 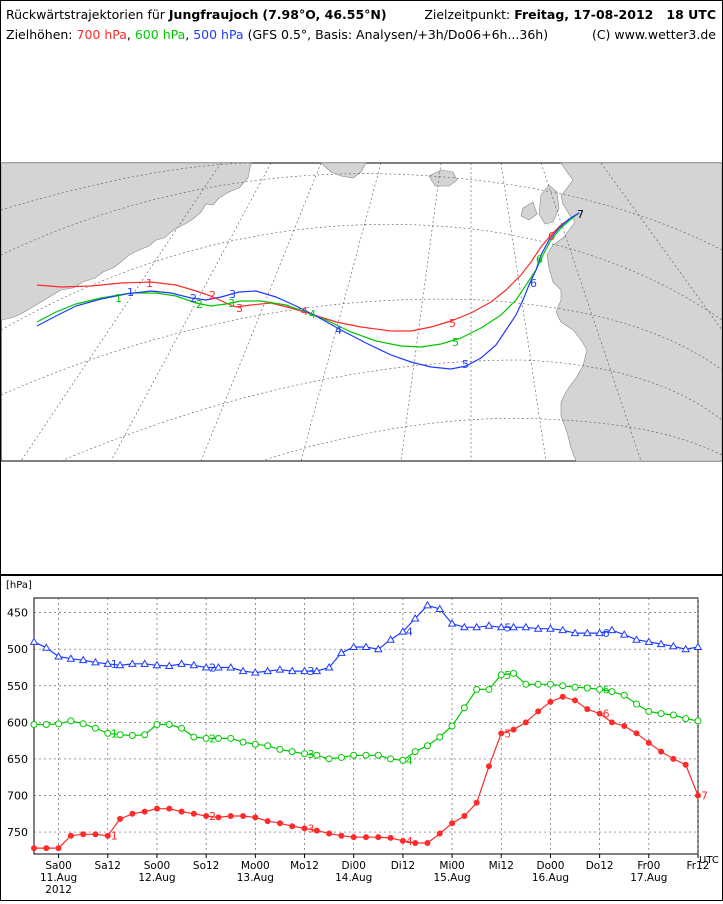 I want to click on y-tick-label: 750, so click(x=17, y=832).